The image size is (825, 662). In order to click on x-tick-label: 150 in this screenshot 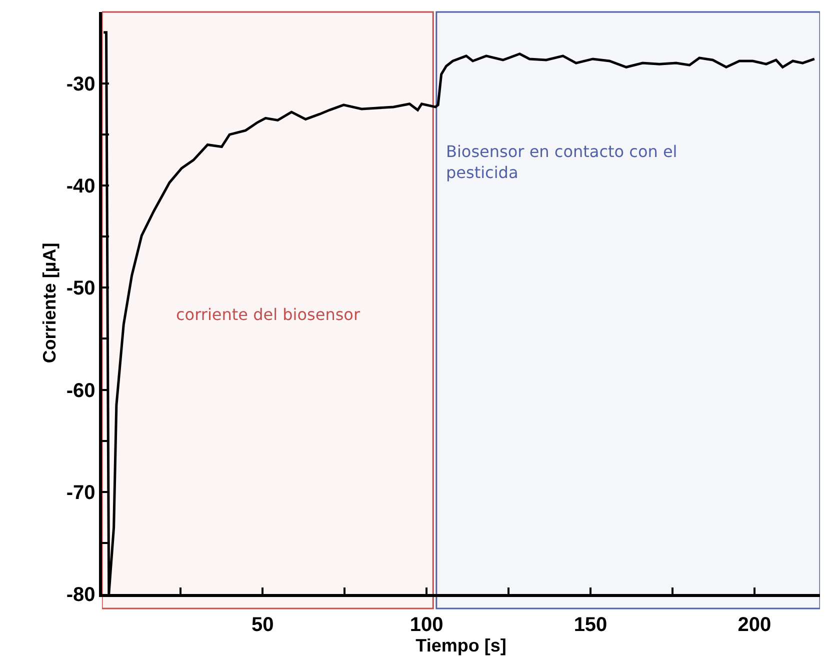, I will do `click(591, 625)`.